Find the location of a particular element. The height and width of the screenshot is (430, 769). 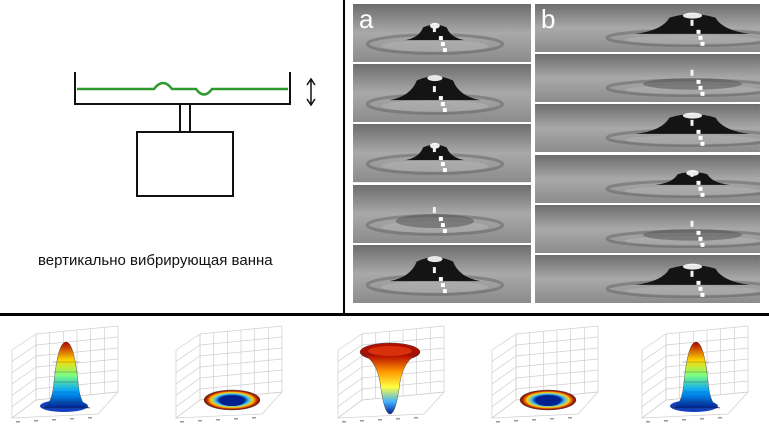

horizontal-divider is located at coordinates (384, 314).